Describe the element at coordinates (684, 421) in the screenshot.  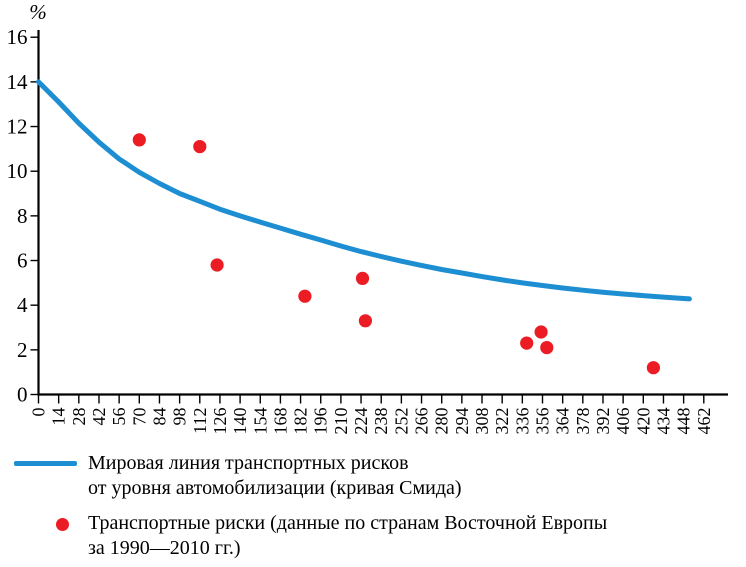
I see `svg-text: 448` at that location.